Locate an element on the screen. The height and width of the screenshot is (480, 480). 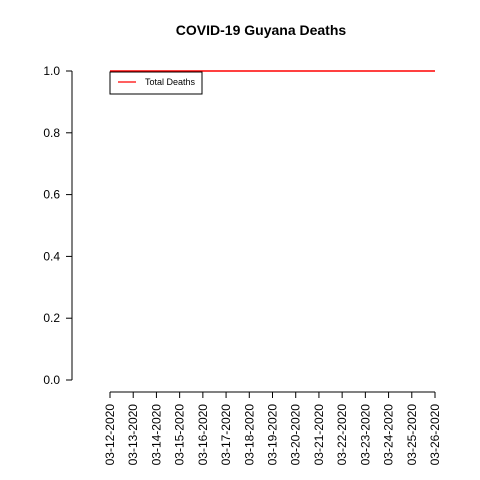
y-tick-label: 1.0 is located at coordinates (51, 71).